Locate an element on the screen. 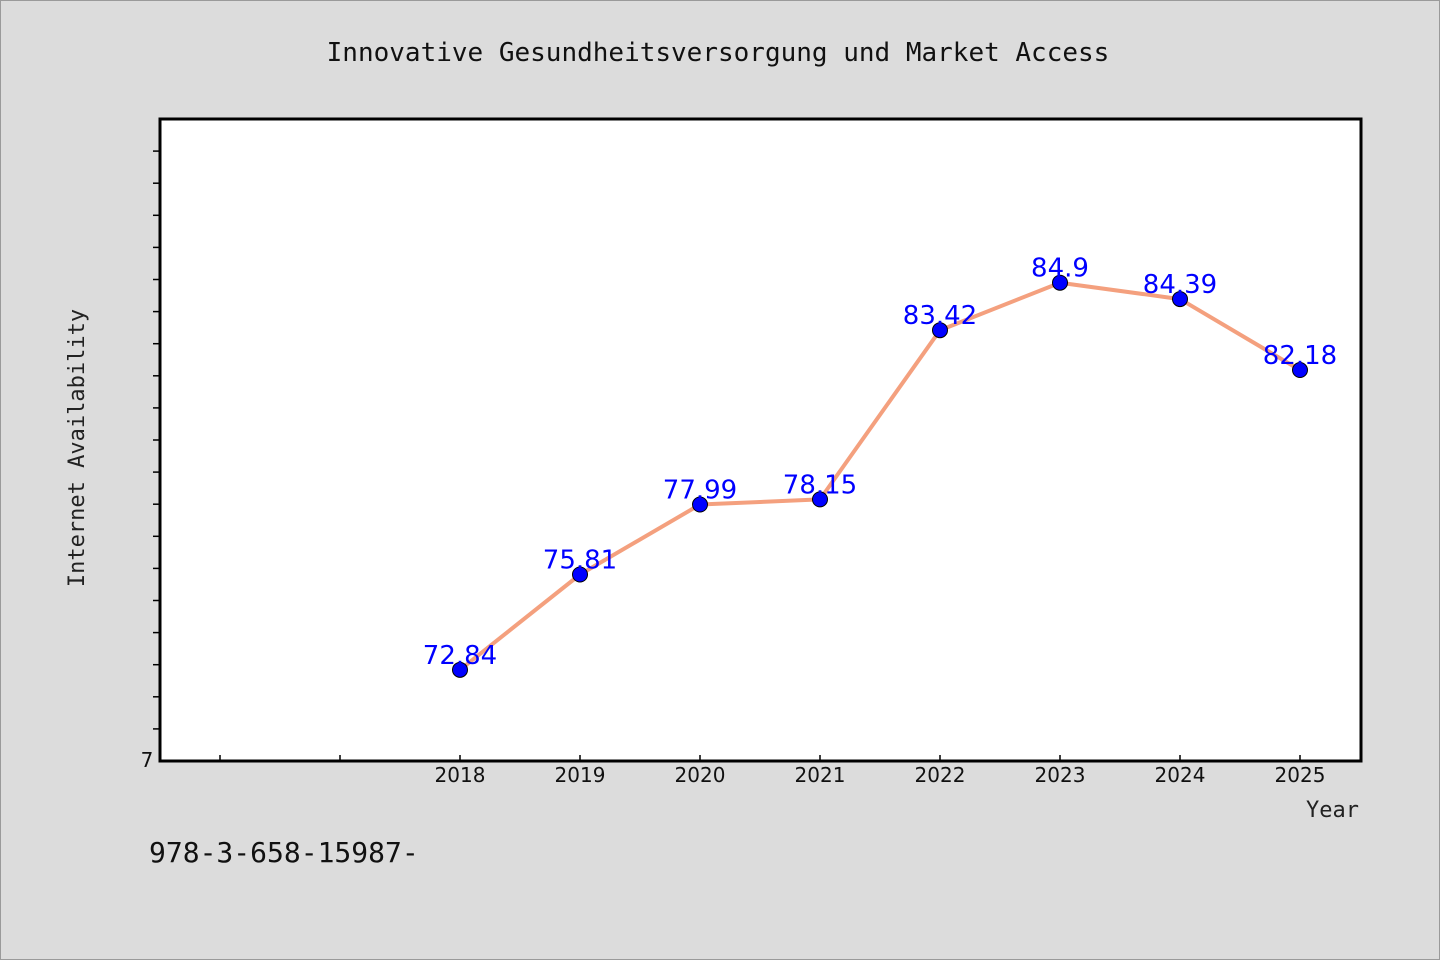 The height and width of the screenshot is (960, 1440). data-label: 75.81 is located at coordinates (580, 560).